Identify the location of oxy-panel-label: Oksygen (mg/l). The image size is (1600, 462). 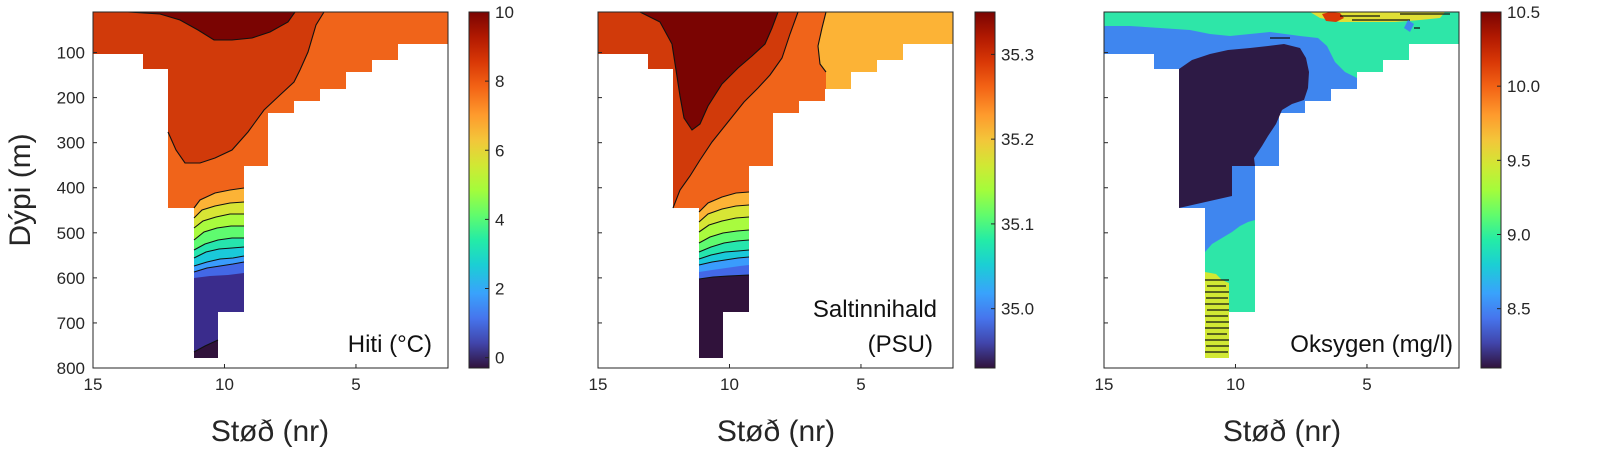
(1371, 344).